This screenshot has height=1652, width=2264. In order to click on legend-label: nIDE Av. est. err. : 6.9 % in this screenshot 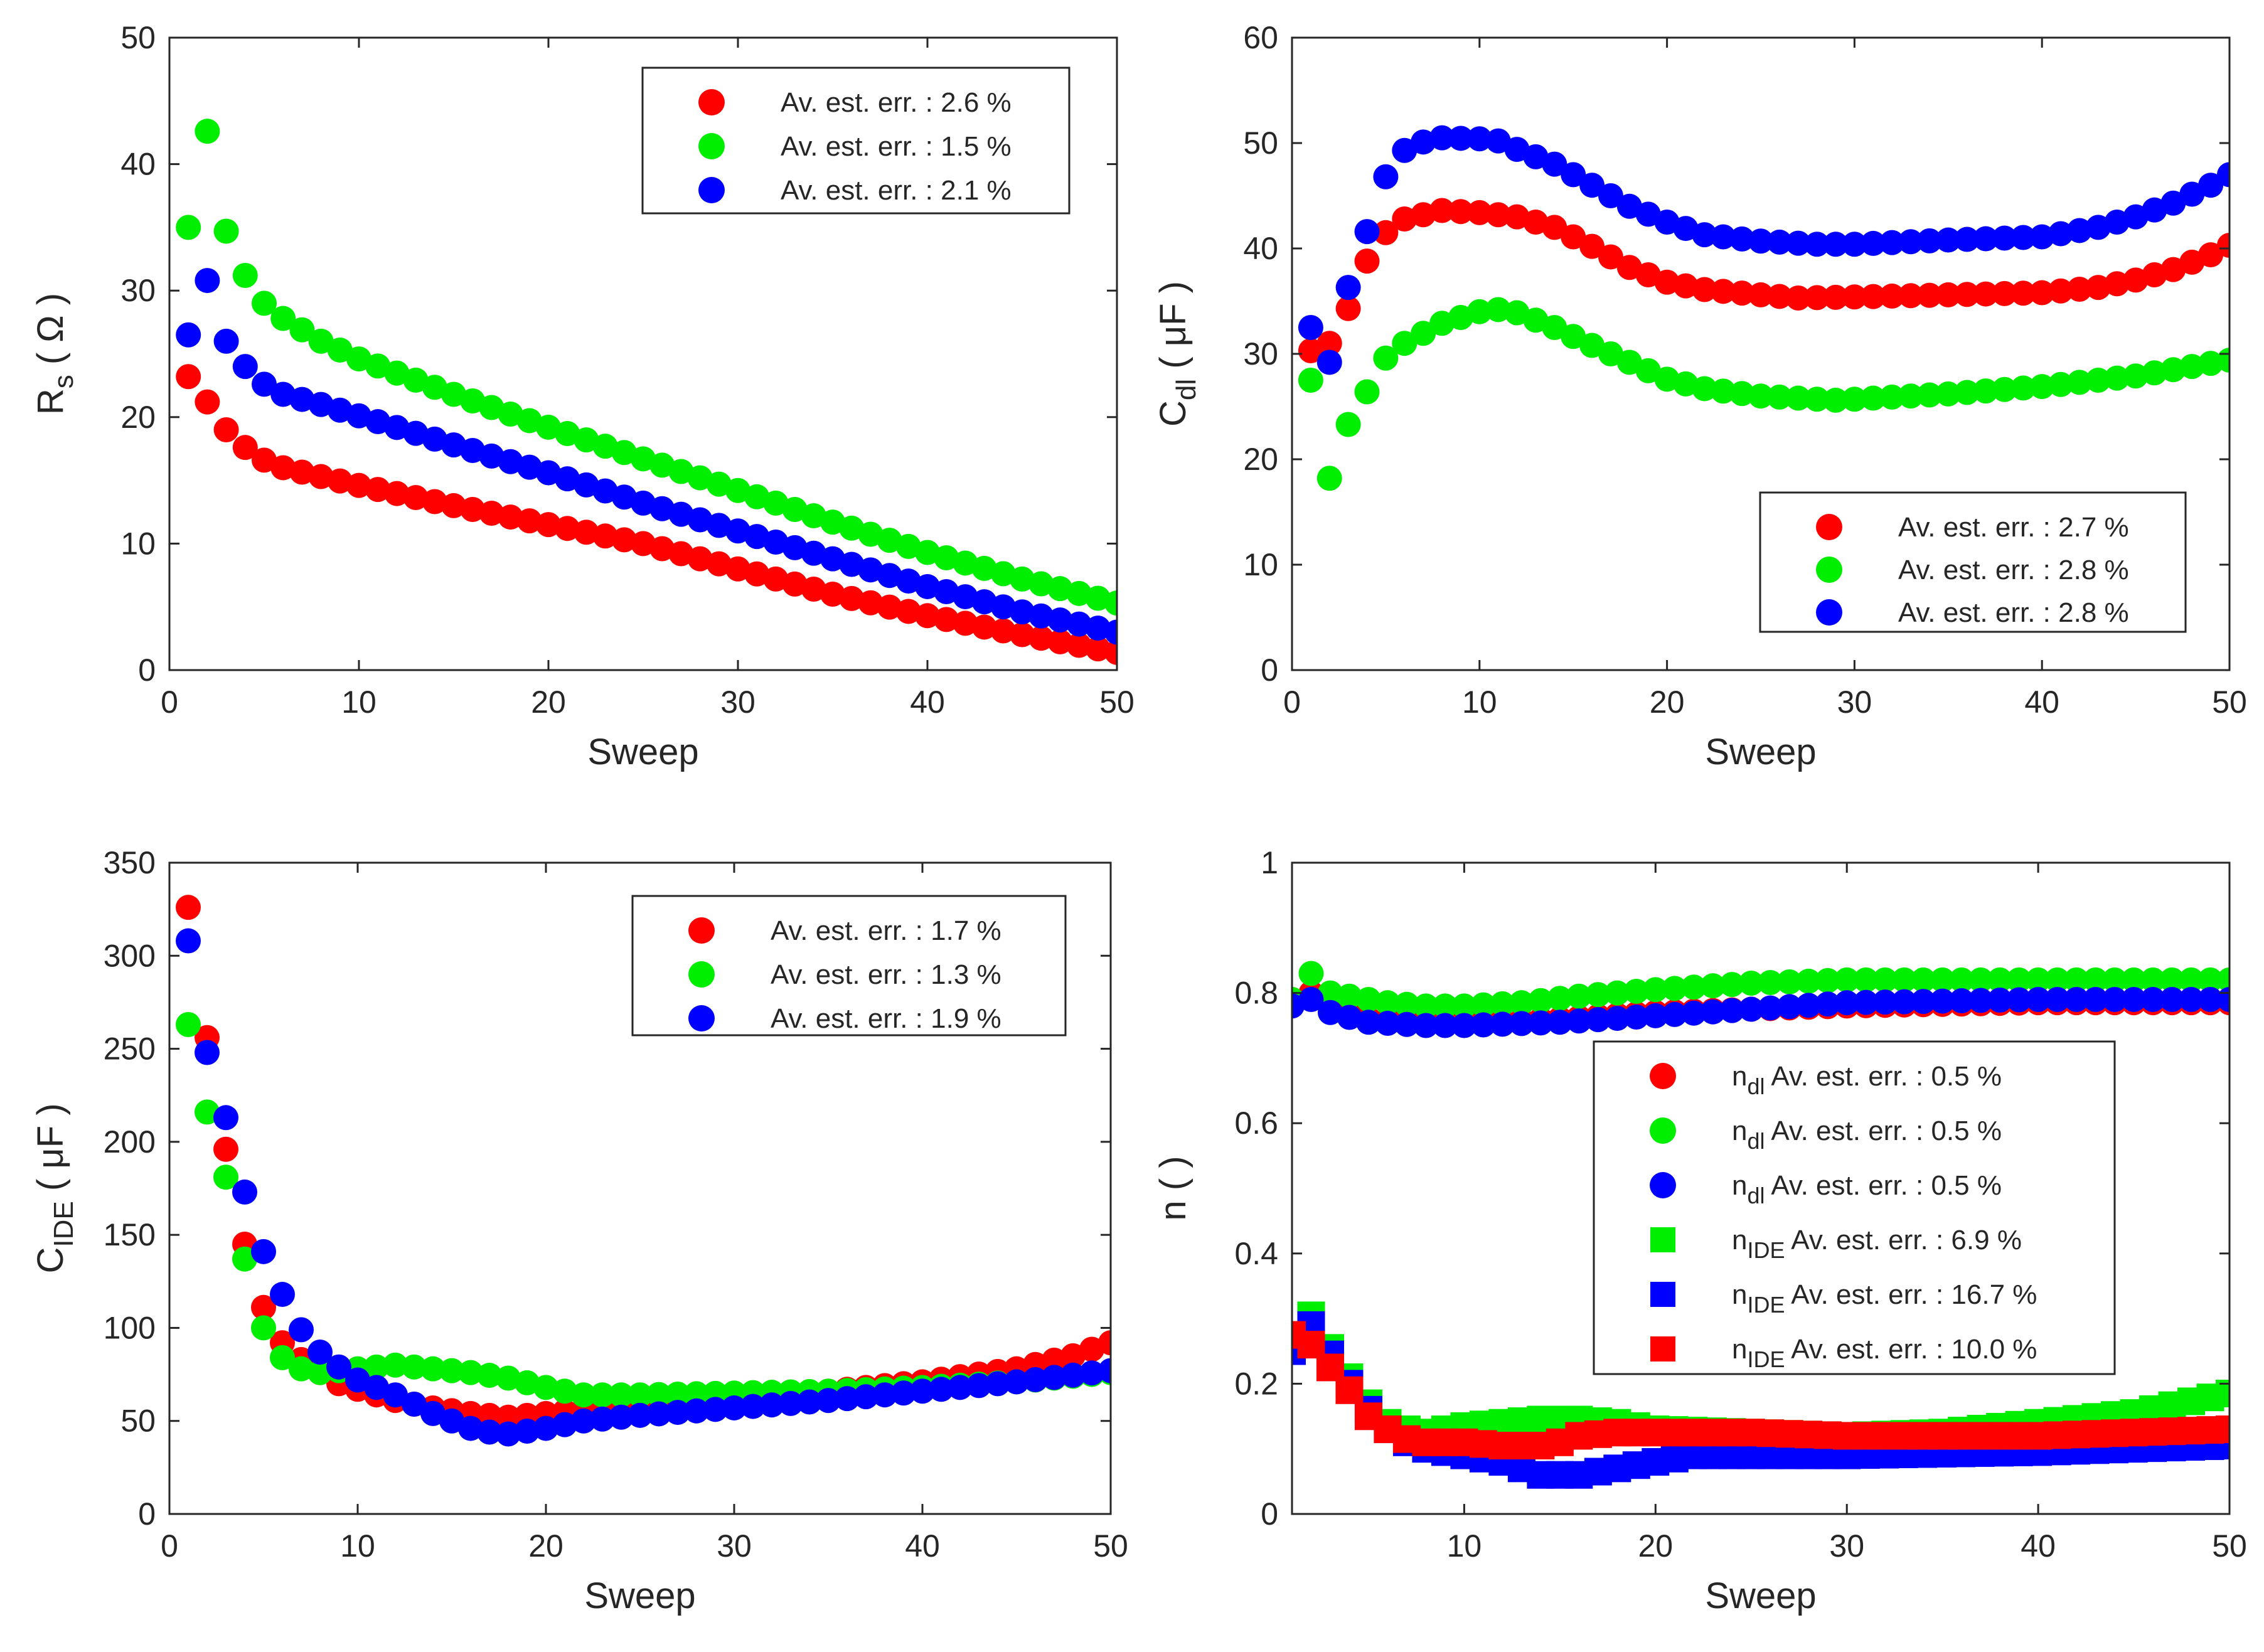, I will do `click(1877, 1244)`.